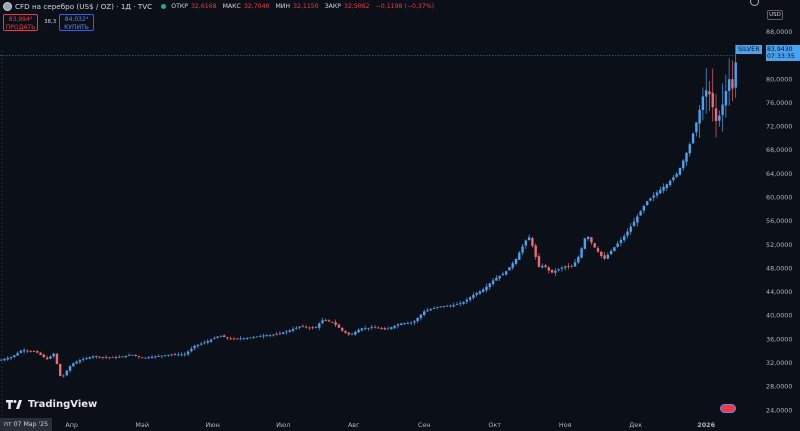  Describe the element at coordinates (779, 410) in the screenshot. I see `price-tick-label: 24,0000` at that location.